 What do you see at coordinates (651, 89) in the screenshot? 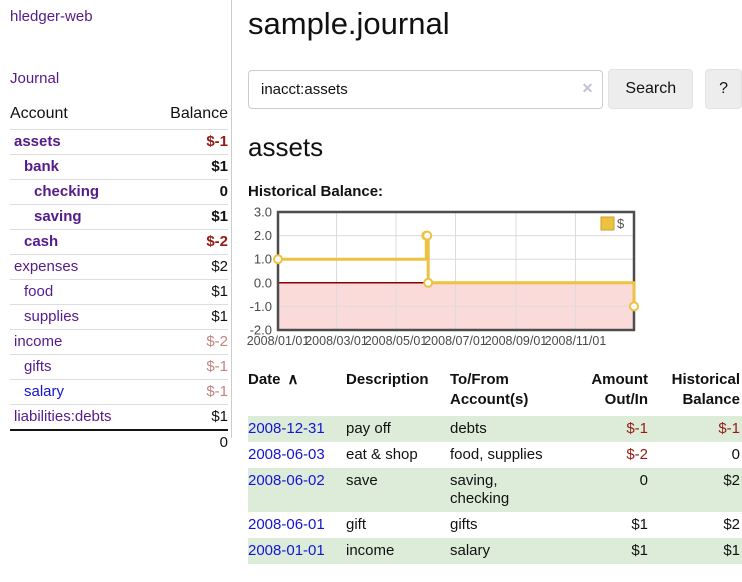
I see `search-button: Search` at bounding box center [651, 89].